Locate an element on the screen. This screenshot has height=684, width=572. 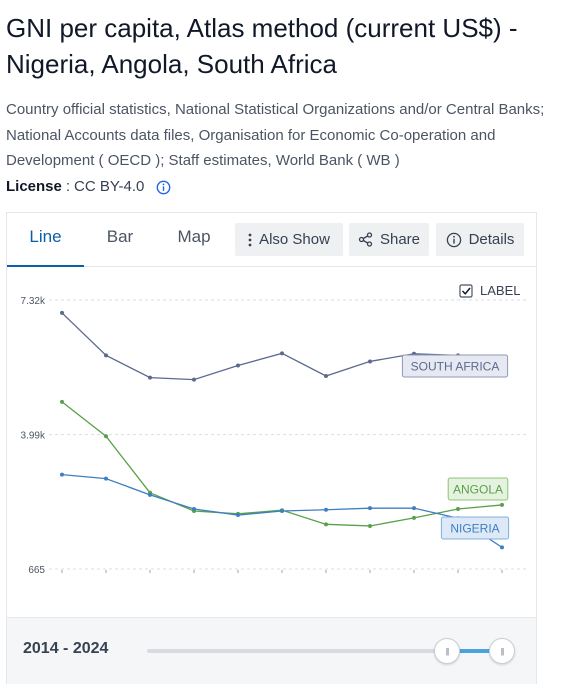
y-tick-label: 7.32k is located at coordinates (33, 301).